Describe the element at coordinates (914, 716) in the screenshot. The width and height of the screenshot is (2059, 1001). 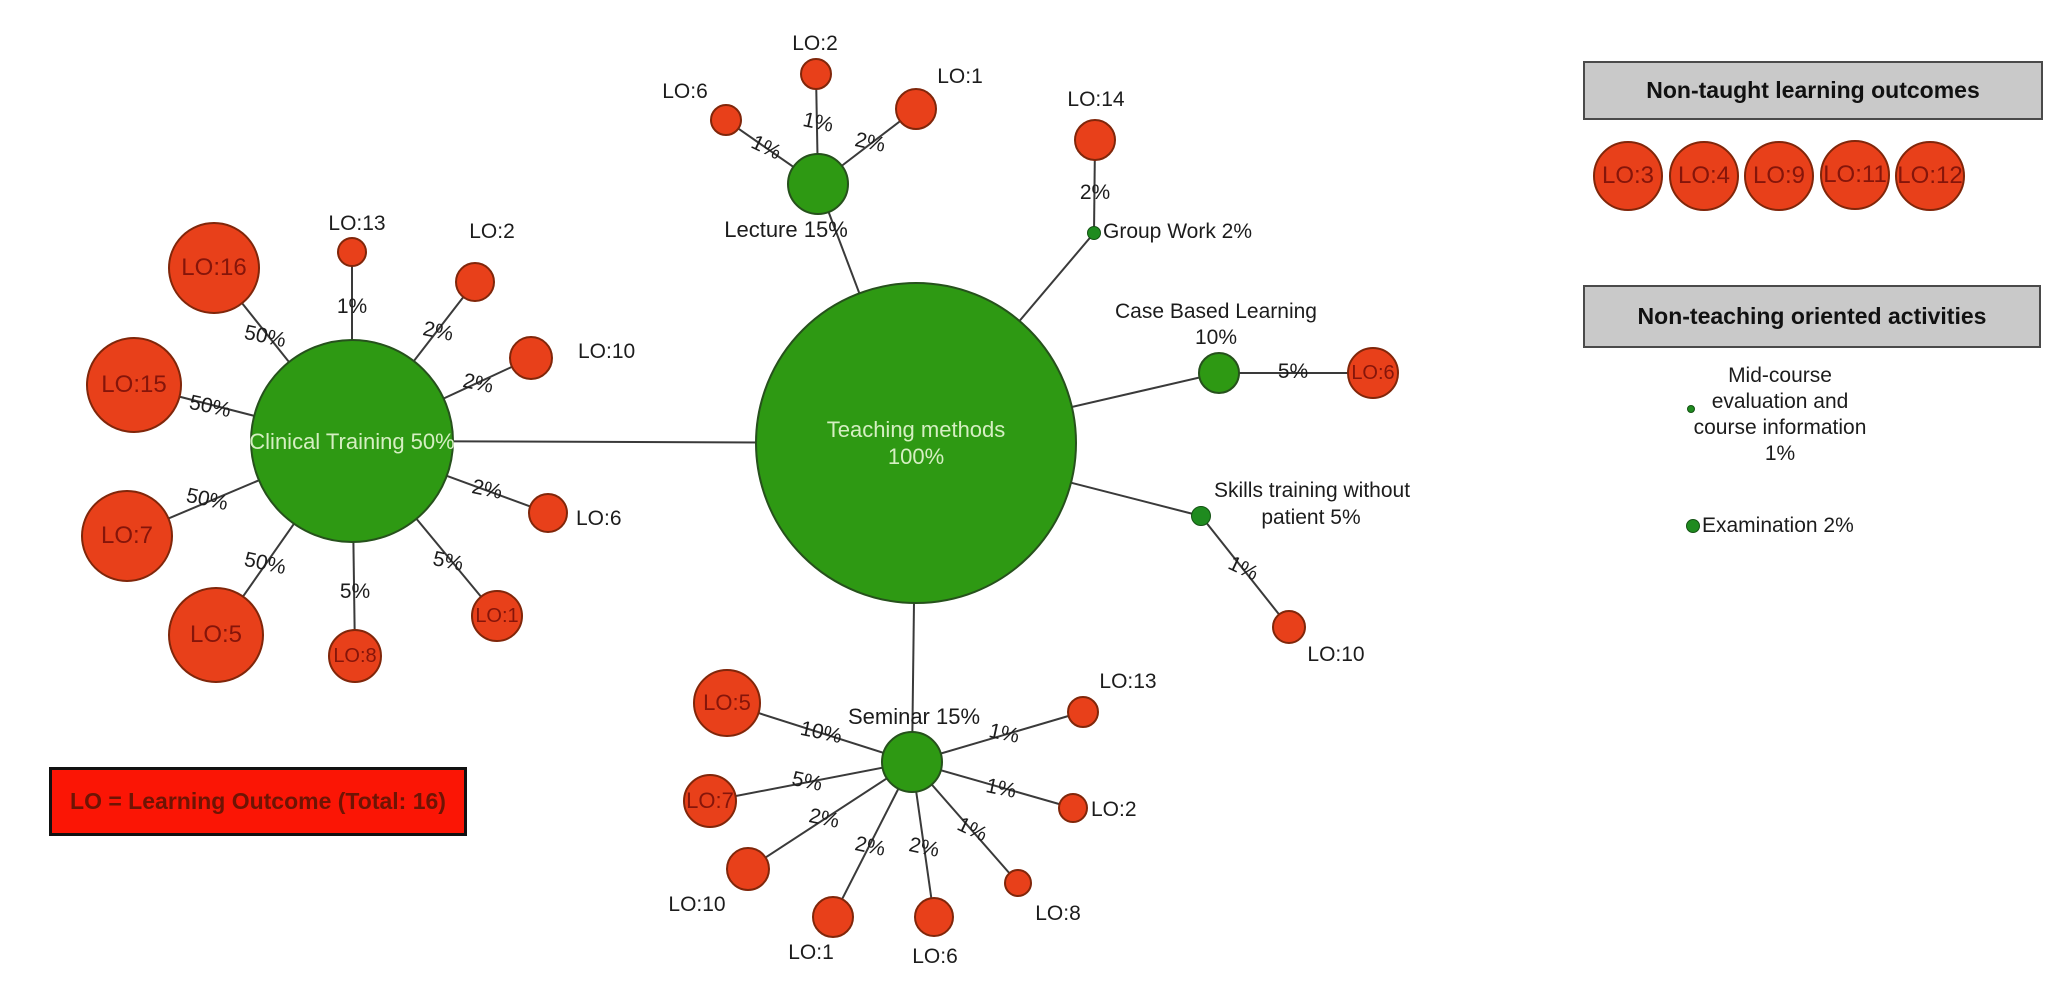
I see `label-seminar: Seminar 15%` at that location.